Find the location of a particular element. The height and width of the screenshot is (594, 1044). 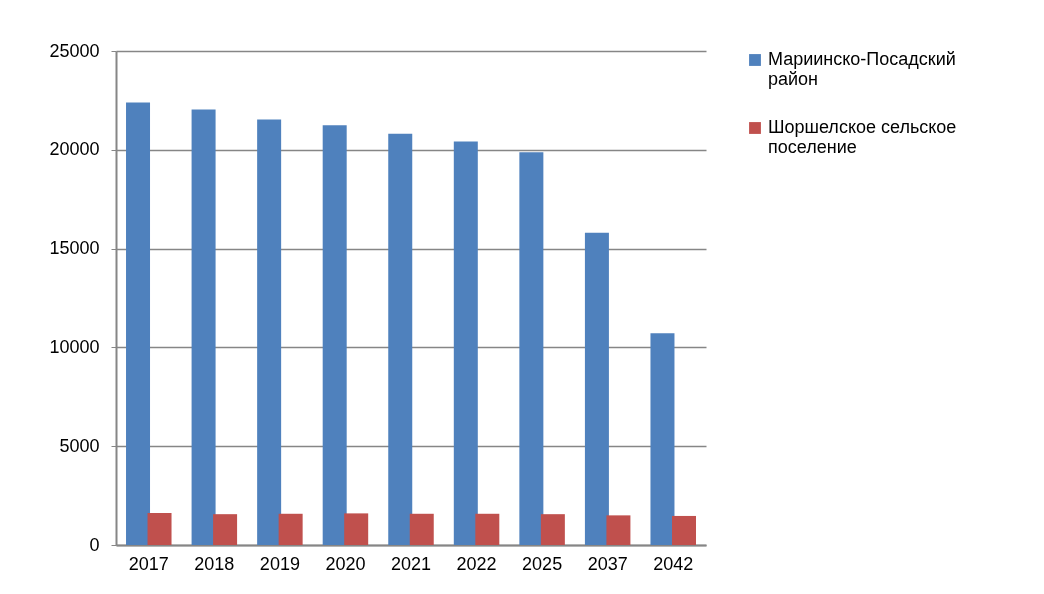

legend-label: Шоршелское сельское поселение is located at coordinates (862, 137).